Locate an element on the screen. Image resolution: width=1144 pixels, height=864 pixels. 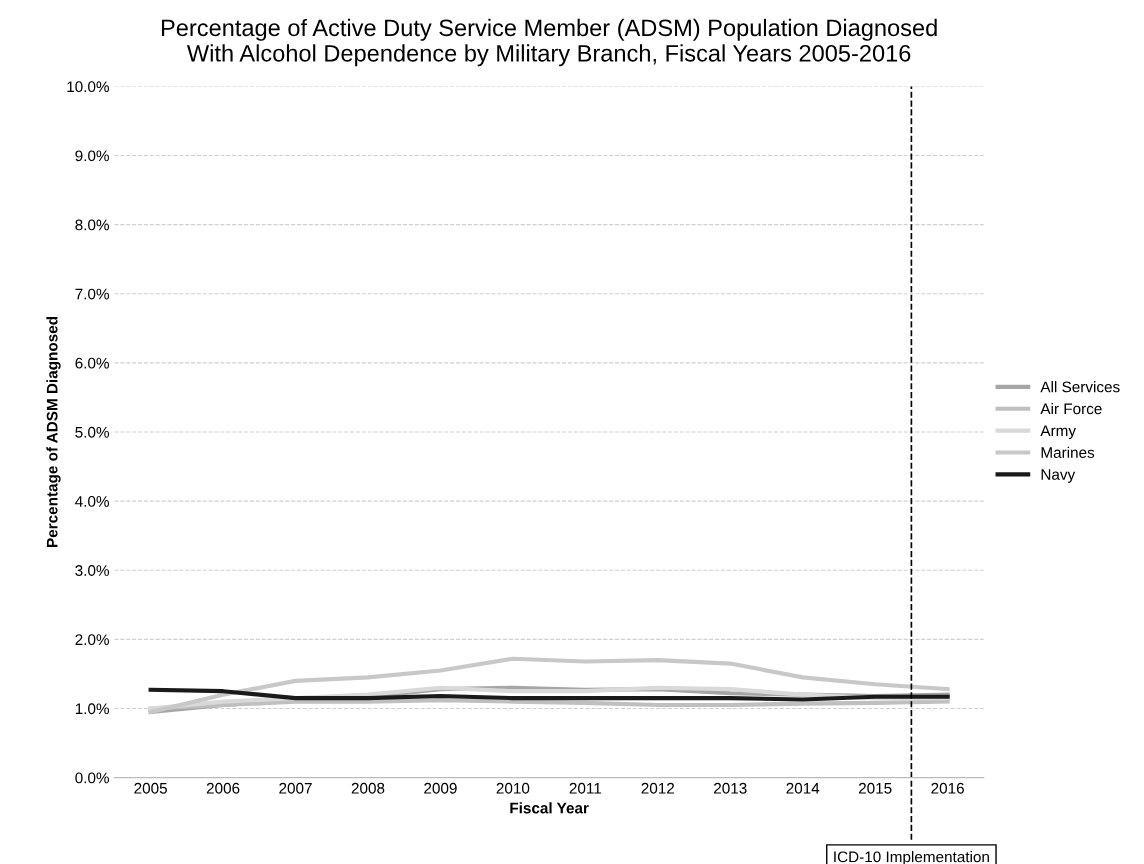
x-tick-label: 2009 is located at coordinates (440, 788).